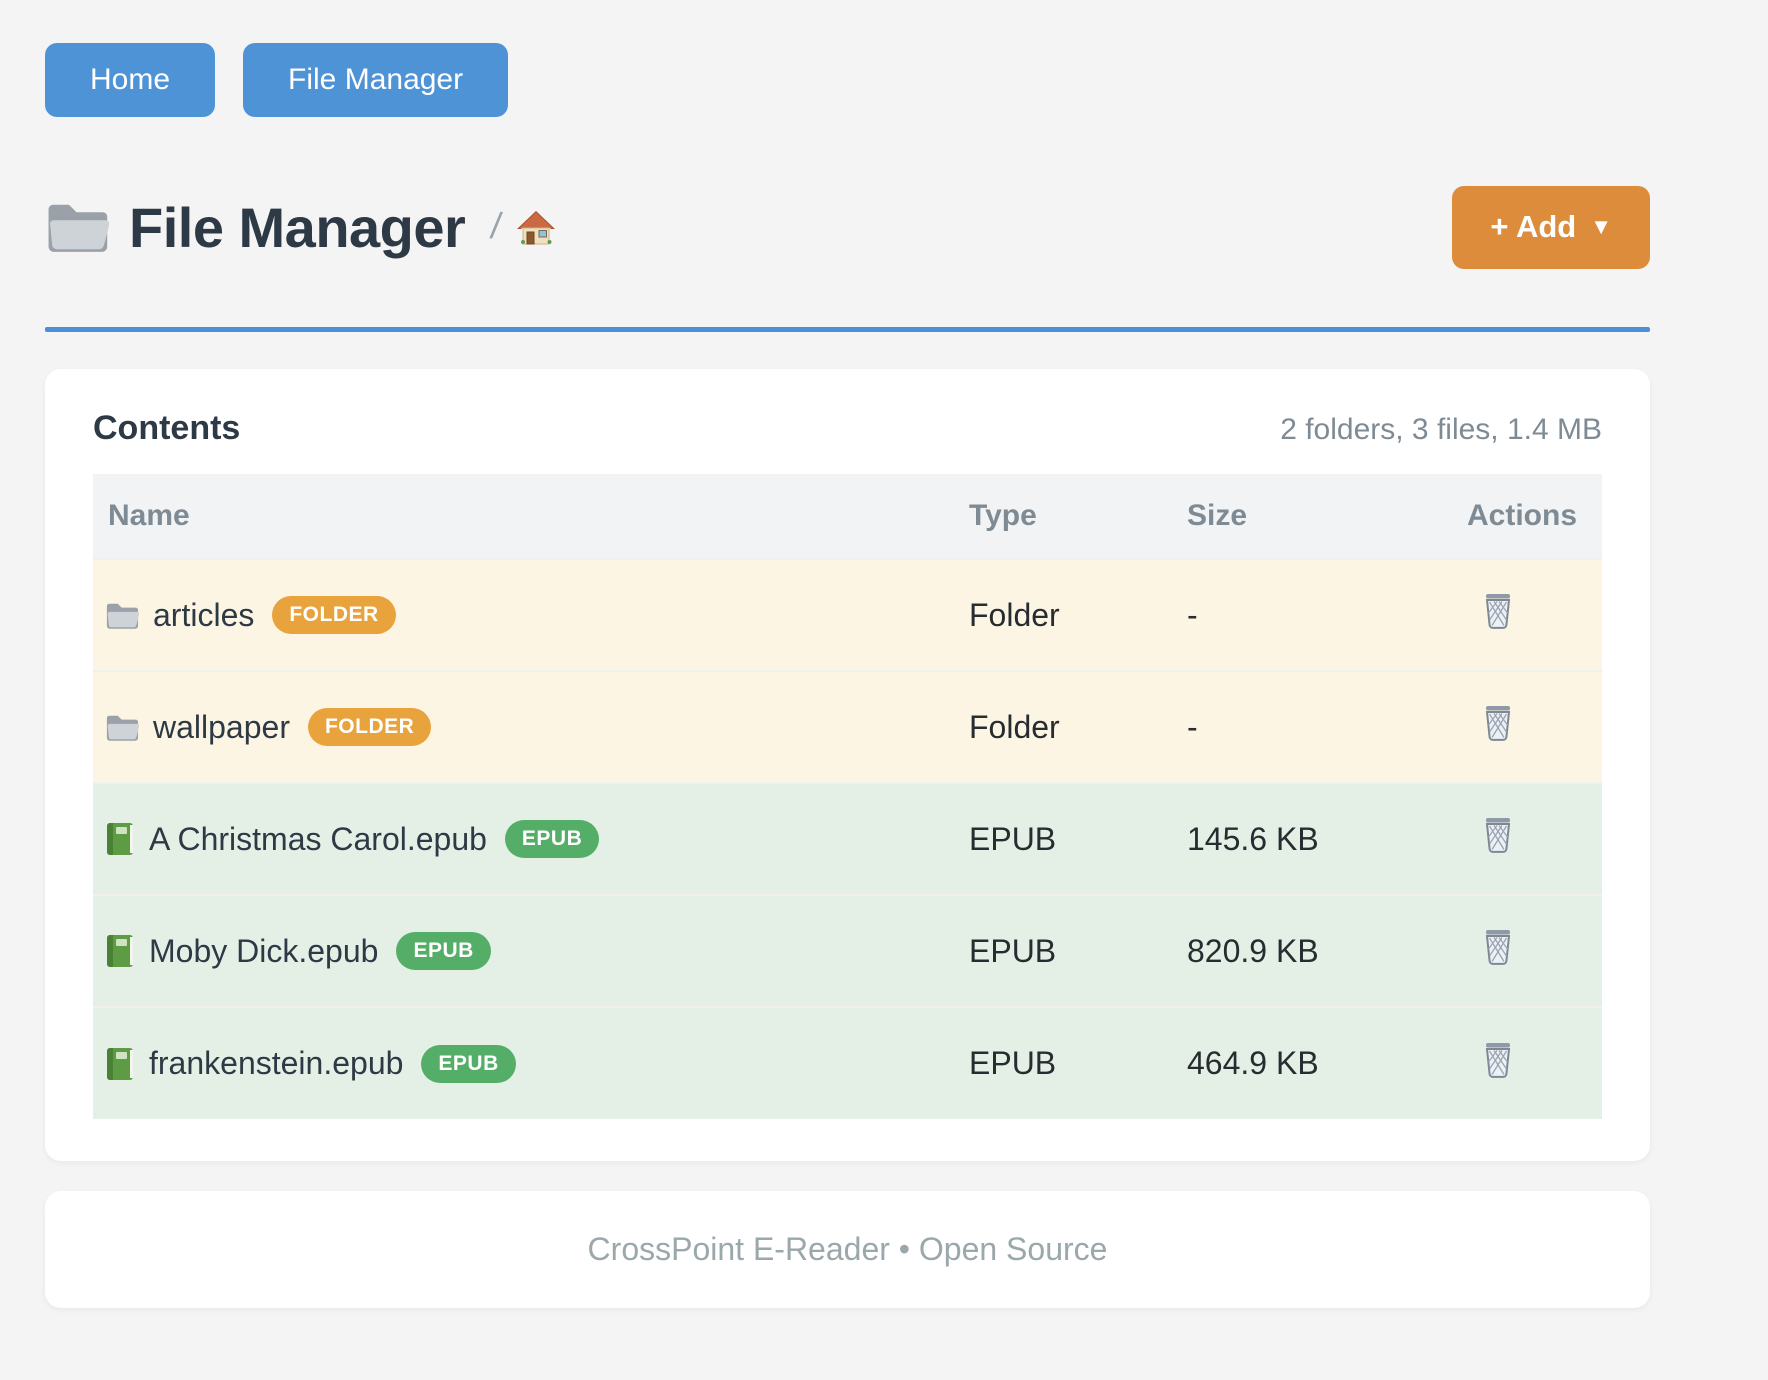 This screenshot has height=1380, width=1768. Describe the element at coordinates (221, 726) in the screenshot. I see `file-name: wallpaper` at that location.